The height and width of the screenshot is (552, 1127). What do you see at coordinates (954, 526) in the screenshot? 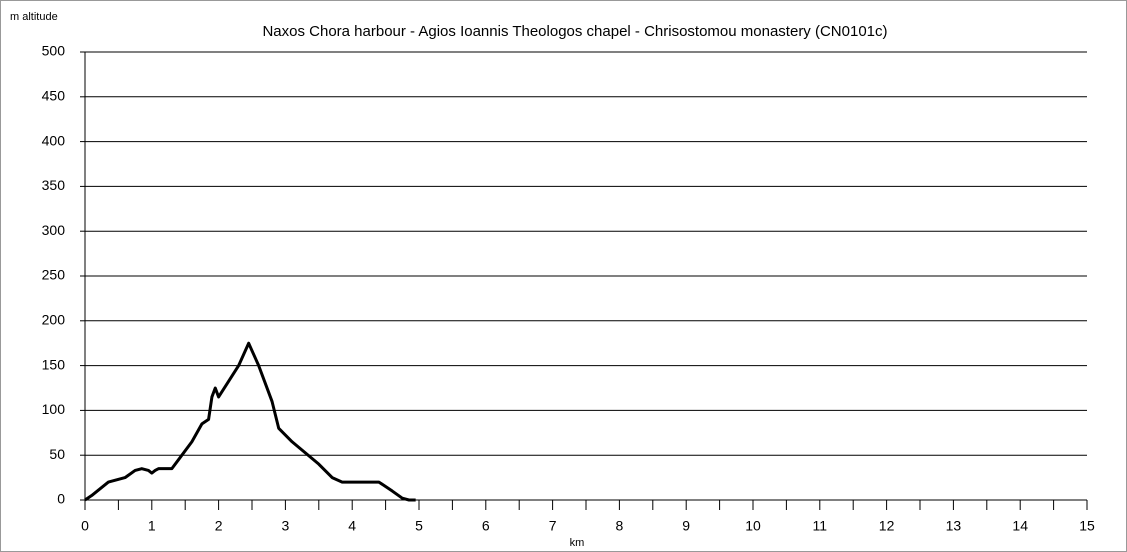
I see `x-tick-label: 13` at bounding box center [954, 526].